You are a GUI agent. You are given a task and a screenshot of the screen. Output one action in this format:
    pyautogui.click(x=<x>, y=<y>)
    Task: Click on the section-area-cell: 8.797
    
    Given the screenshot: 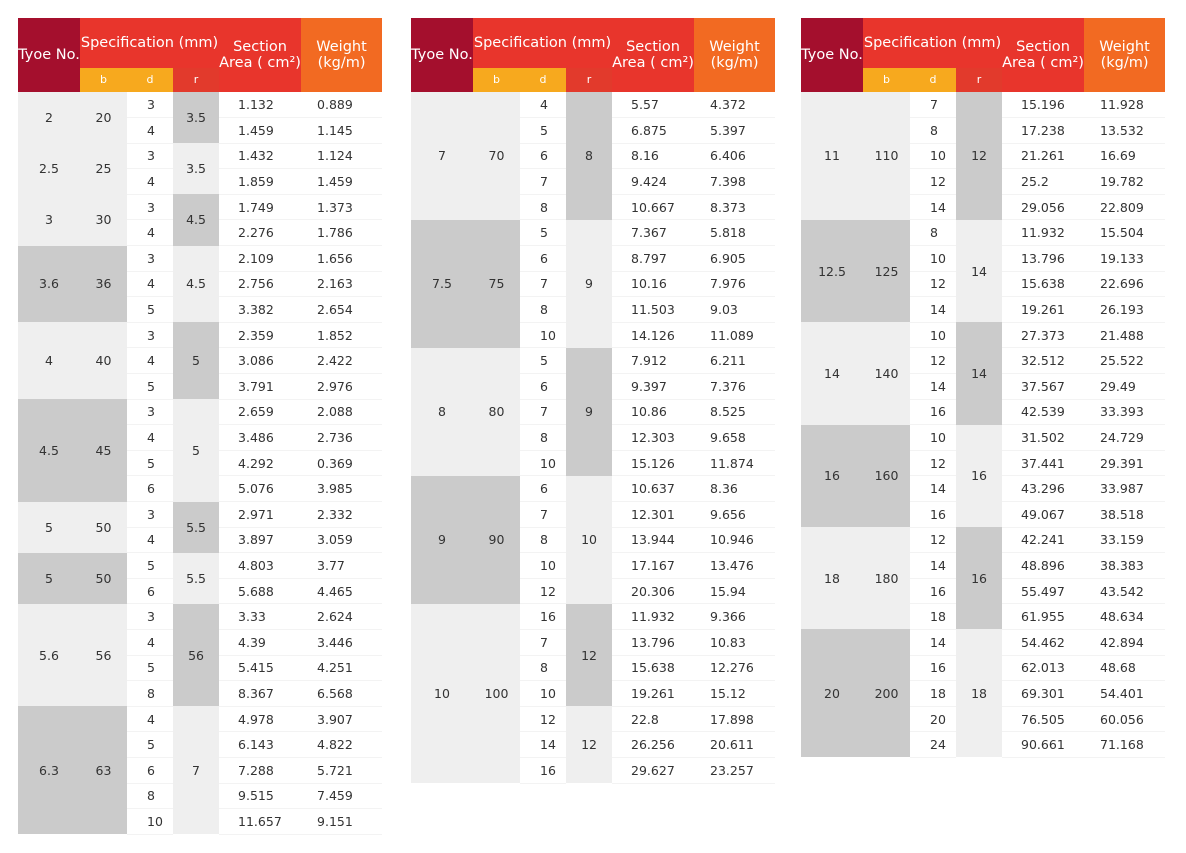 What is the action you would take?
    pyautogui.click(x=653, y=258)
    